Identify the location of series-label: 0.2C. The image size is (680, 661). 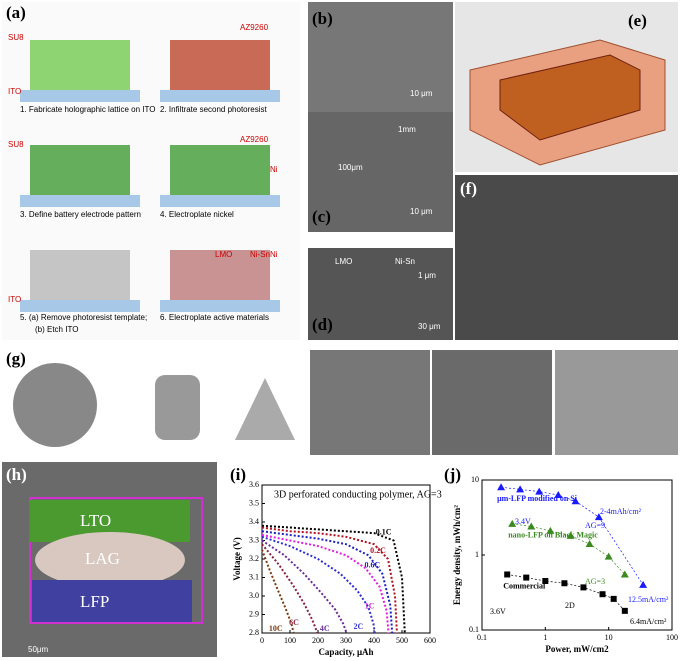
(378, 550).